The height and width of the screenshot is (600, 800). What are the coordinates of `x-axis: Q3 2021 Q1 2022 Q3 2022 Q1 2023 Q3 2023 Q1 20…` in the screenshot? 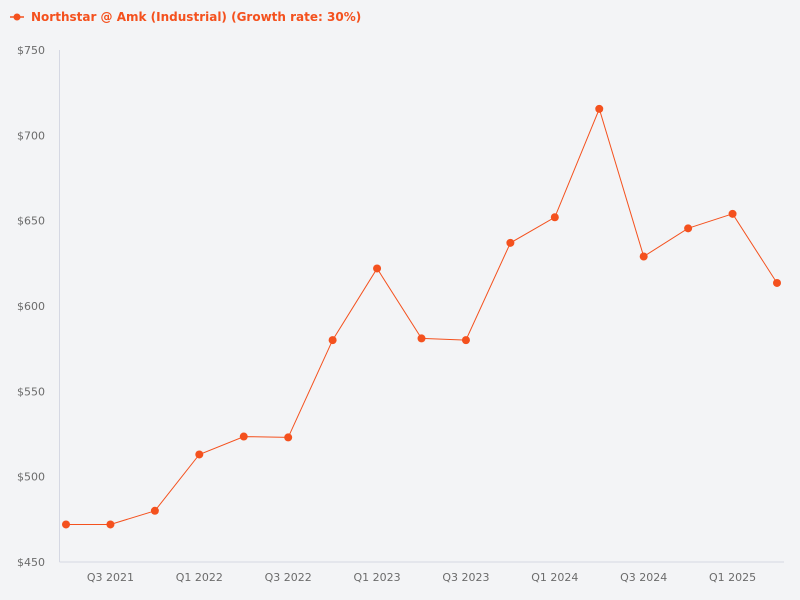 It's located at (421, 572).